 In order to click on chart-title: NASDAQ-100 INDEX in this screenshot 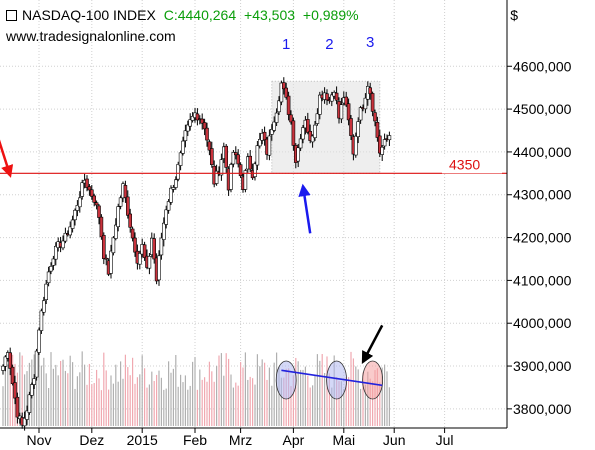, I will do `click(89, 15)`.